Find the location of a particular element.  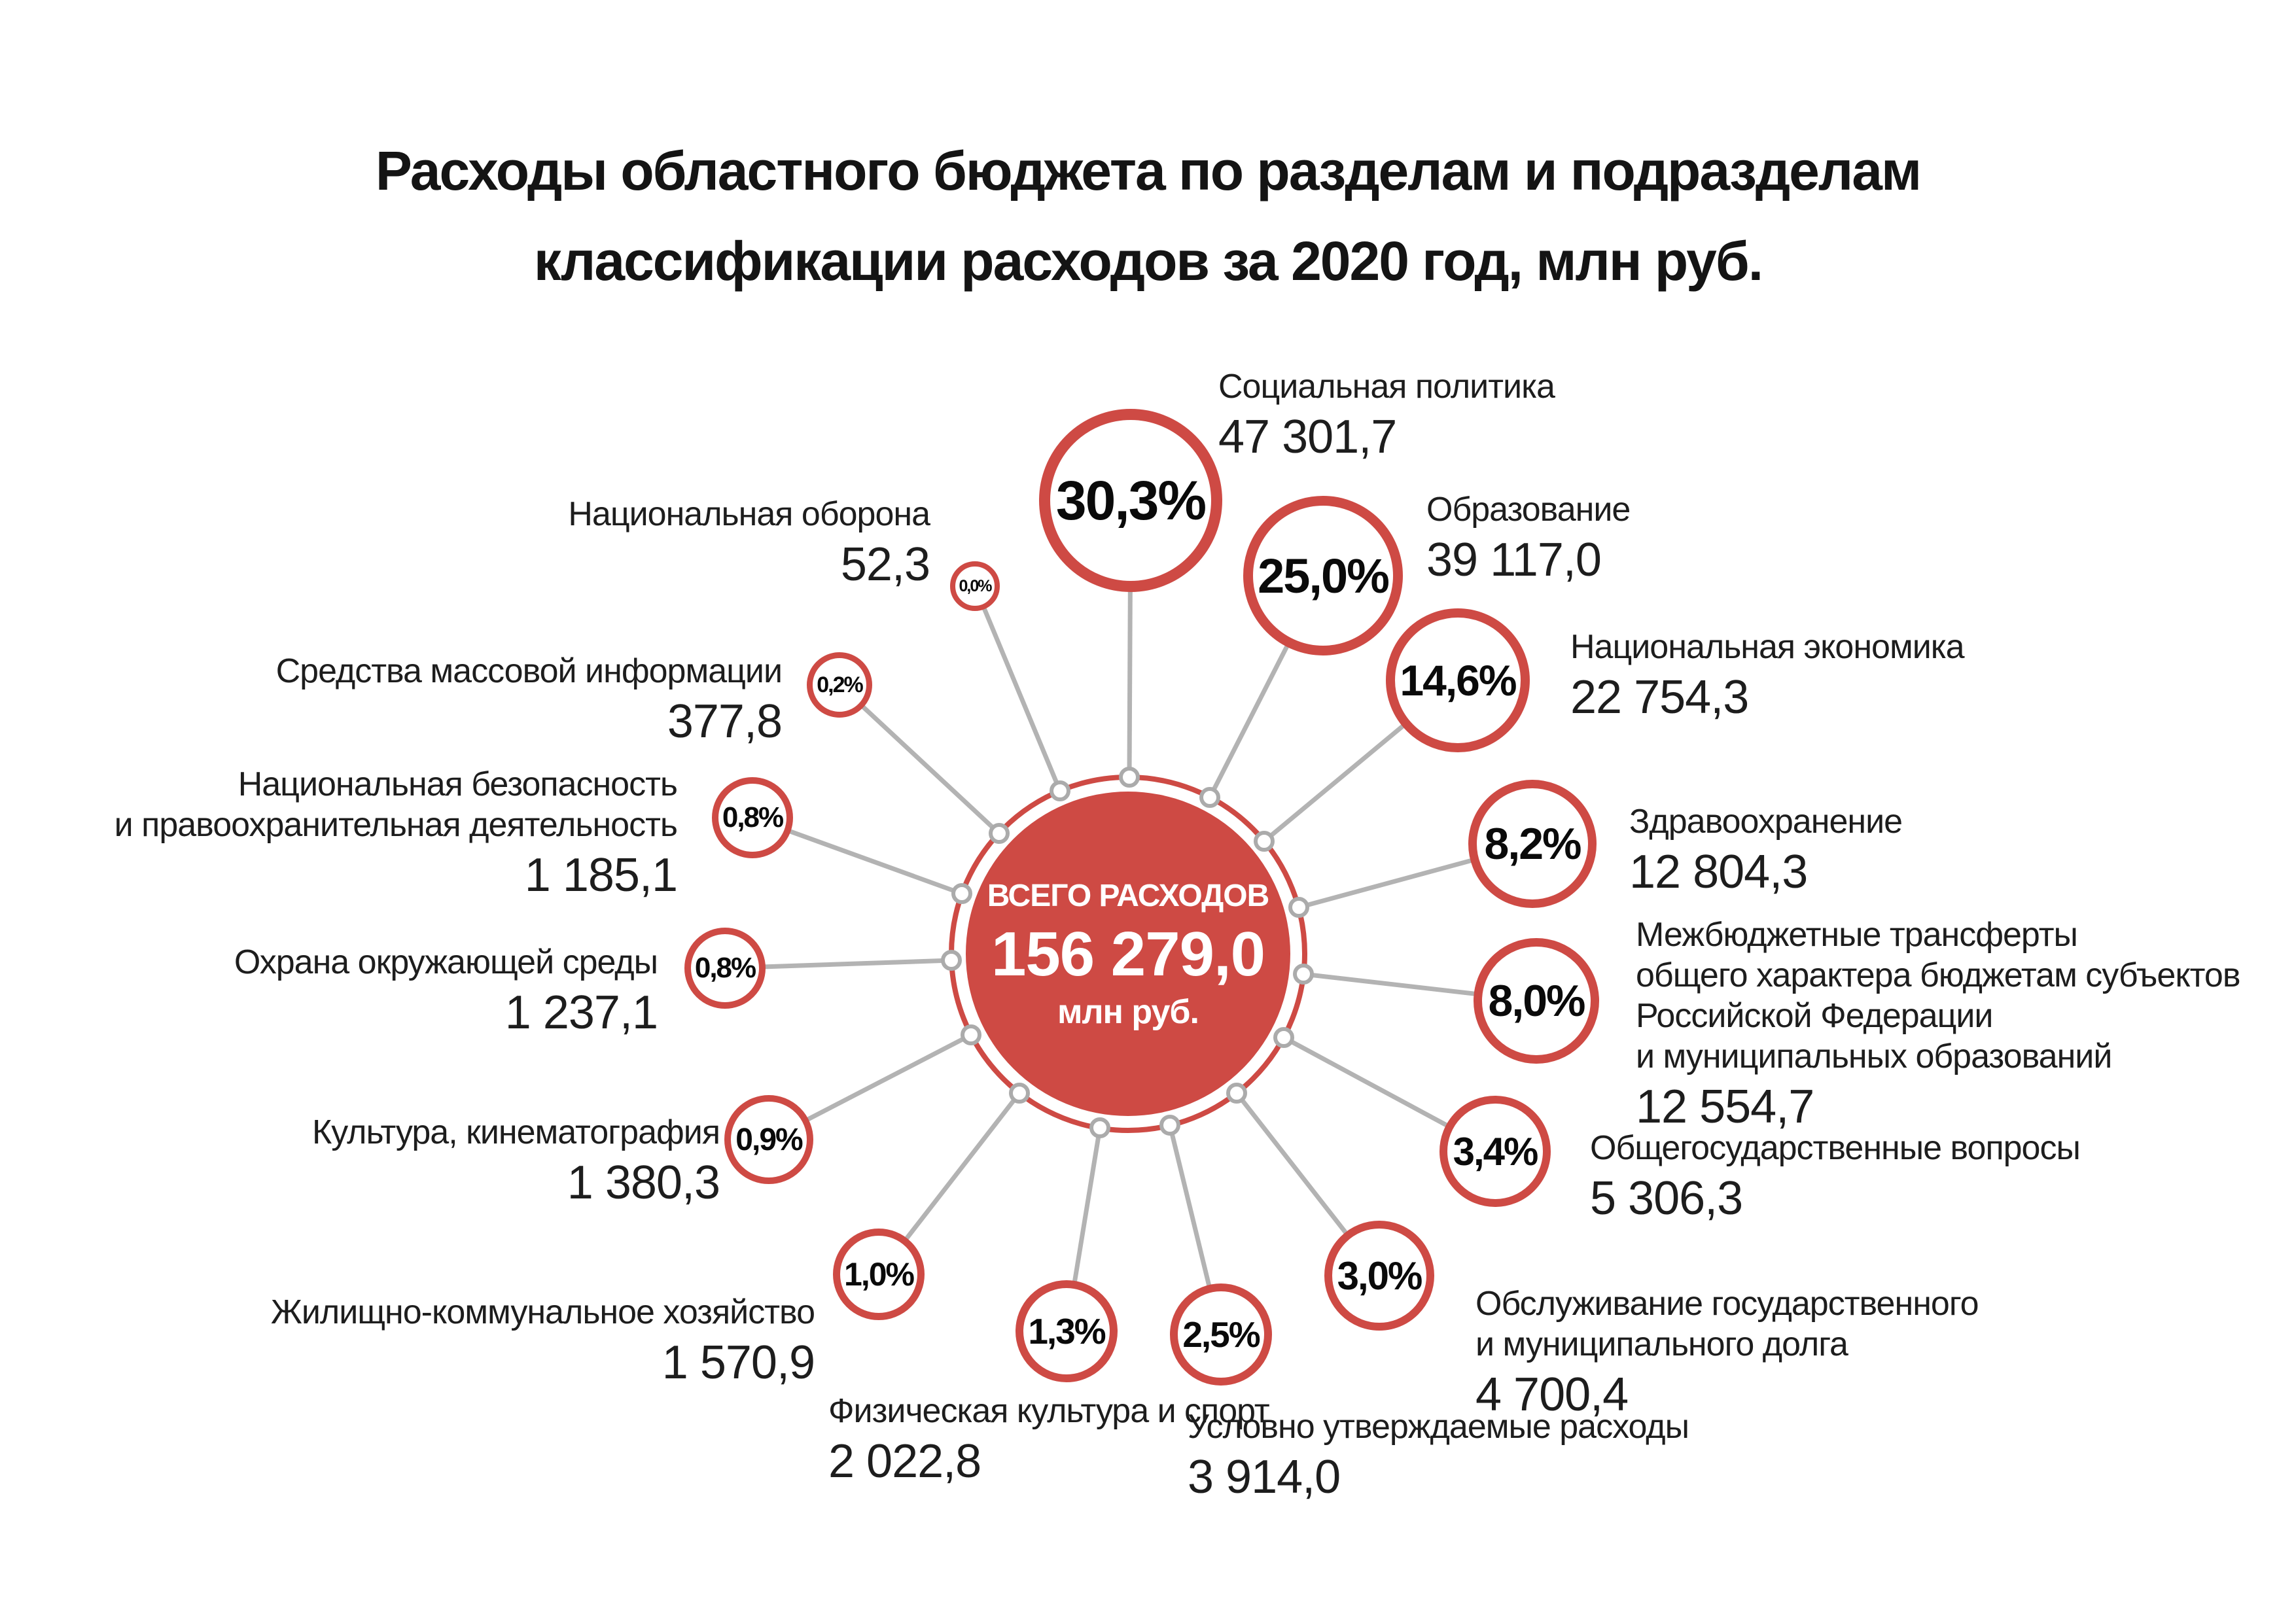

category-label-line: и муниципального долга is located at coordinates (1661, 1344).